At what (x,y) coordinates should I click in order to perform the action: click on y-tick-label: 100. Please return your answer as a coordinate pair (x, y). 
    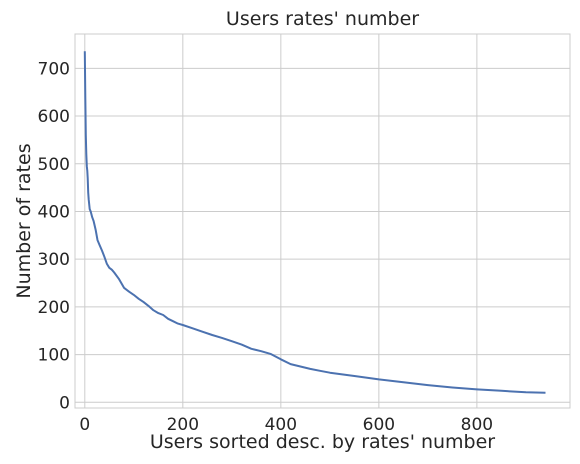
    Looking at the image, I should click on (54, 356).